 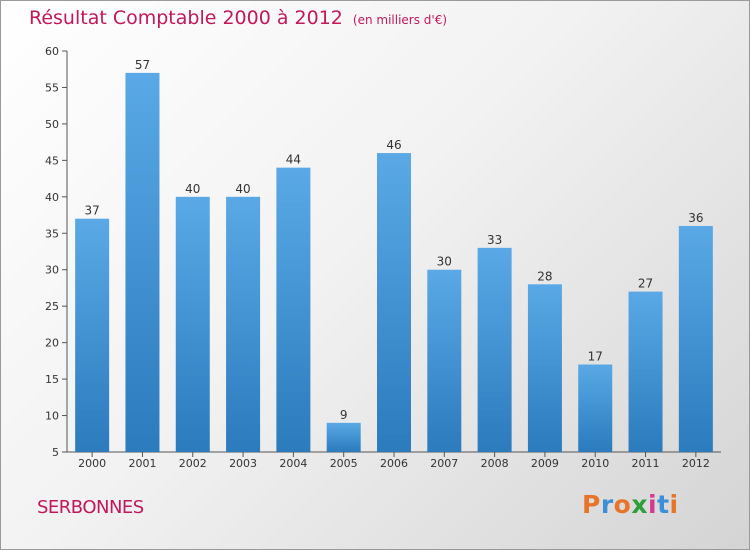 What do you see at coordinates (545, 463) in the screenshot?
I see `x-tick-label-2009: 2009` at bounding box center [545, 463].